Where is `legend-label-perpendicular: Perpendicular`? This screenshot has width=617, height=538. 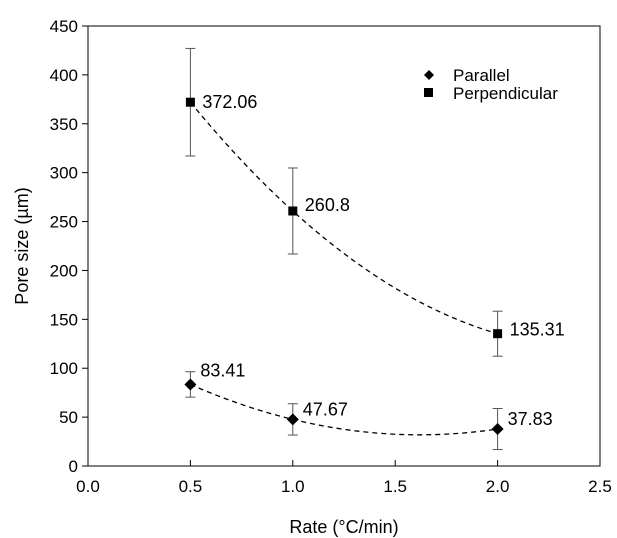 legend-label-perpendicular: Perpendicular is located at coordinates (505, 93).